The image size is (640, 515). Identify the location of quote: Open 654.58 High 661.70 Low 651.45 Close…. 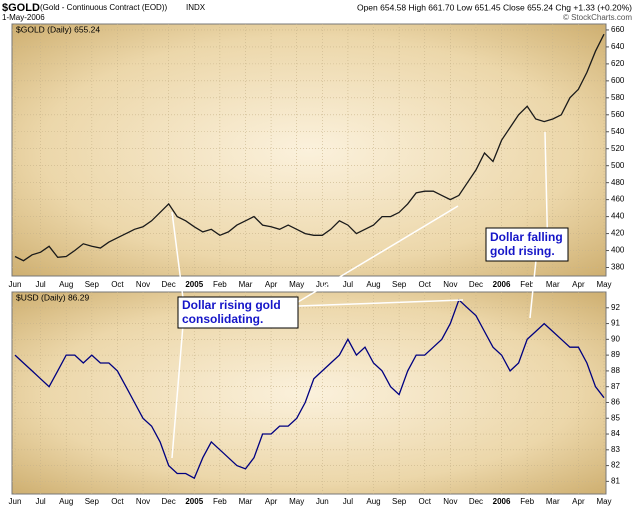
(494, 7).